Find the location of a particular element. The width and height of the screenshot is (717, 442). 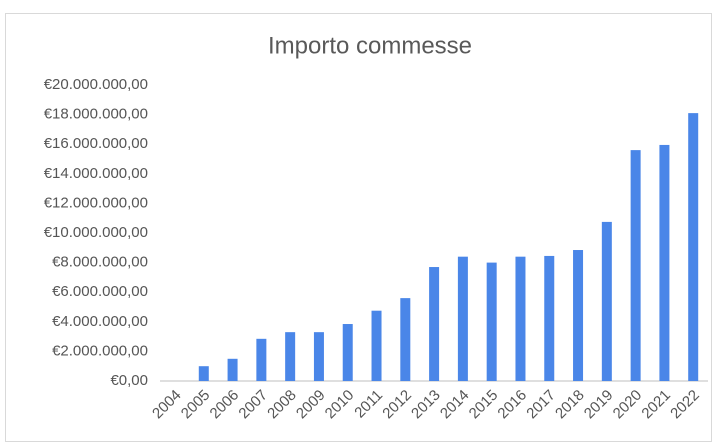

y-tick-label: €0,00 is located at coordinates (129, 380).